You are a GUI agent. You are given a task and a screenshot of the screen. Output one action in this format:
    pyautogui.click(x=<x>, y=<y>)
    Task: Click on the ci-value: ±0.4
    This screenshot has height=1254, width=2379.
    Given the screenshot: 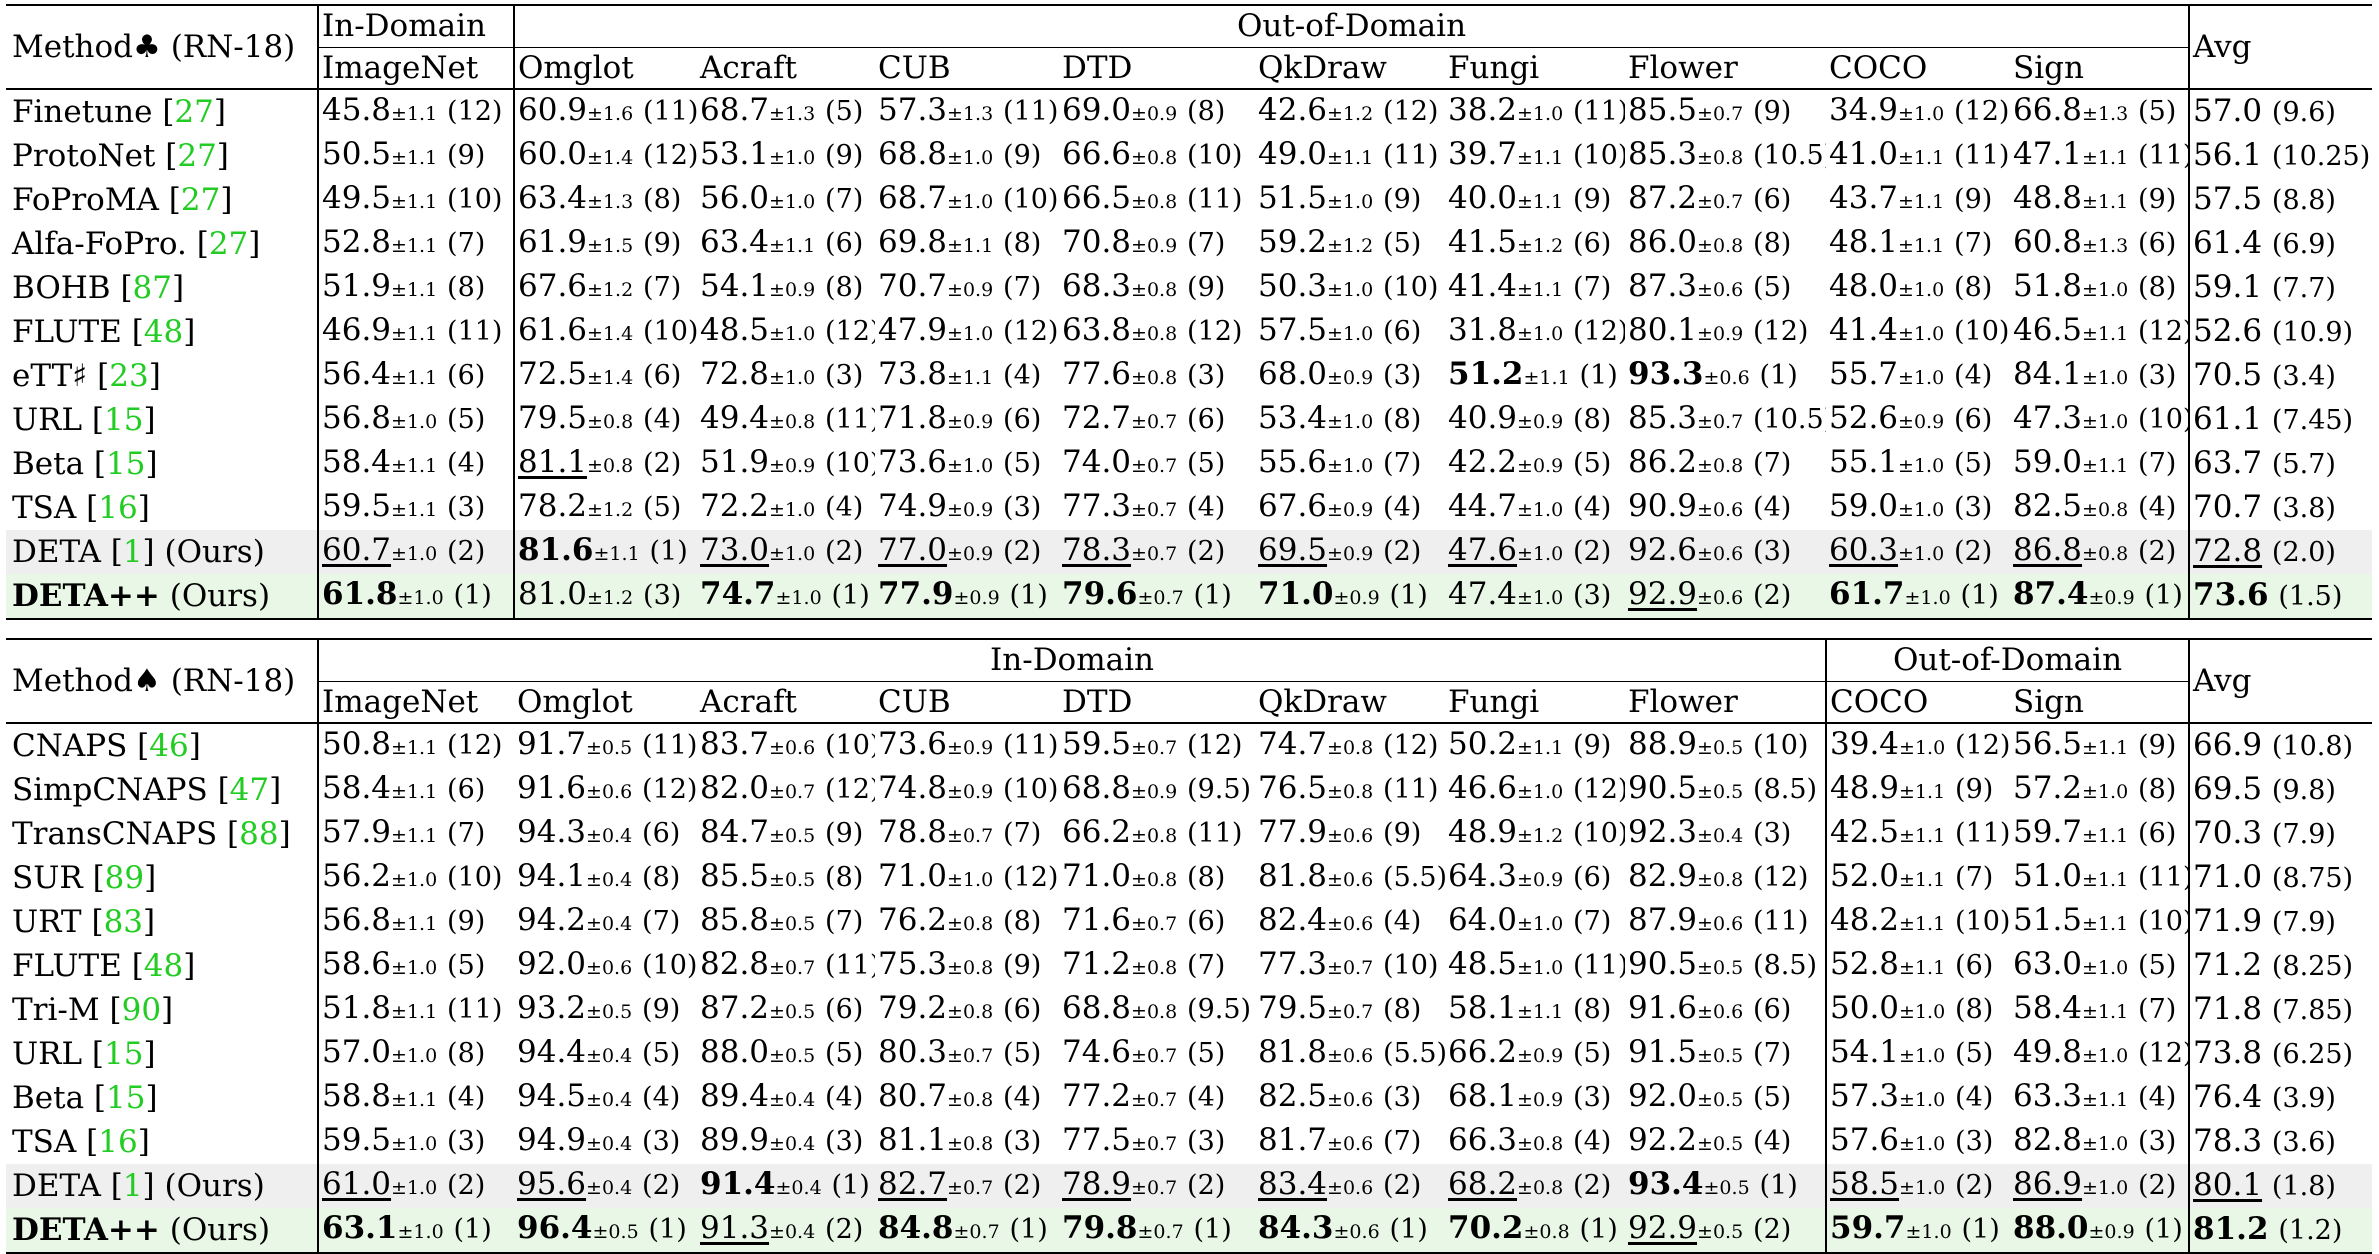 What is the action you would take?
    pyautogui.click(x=609, y=1100)
    